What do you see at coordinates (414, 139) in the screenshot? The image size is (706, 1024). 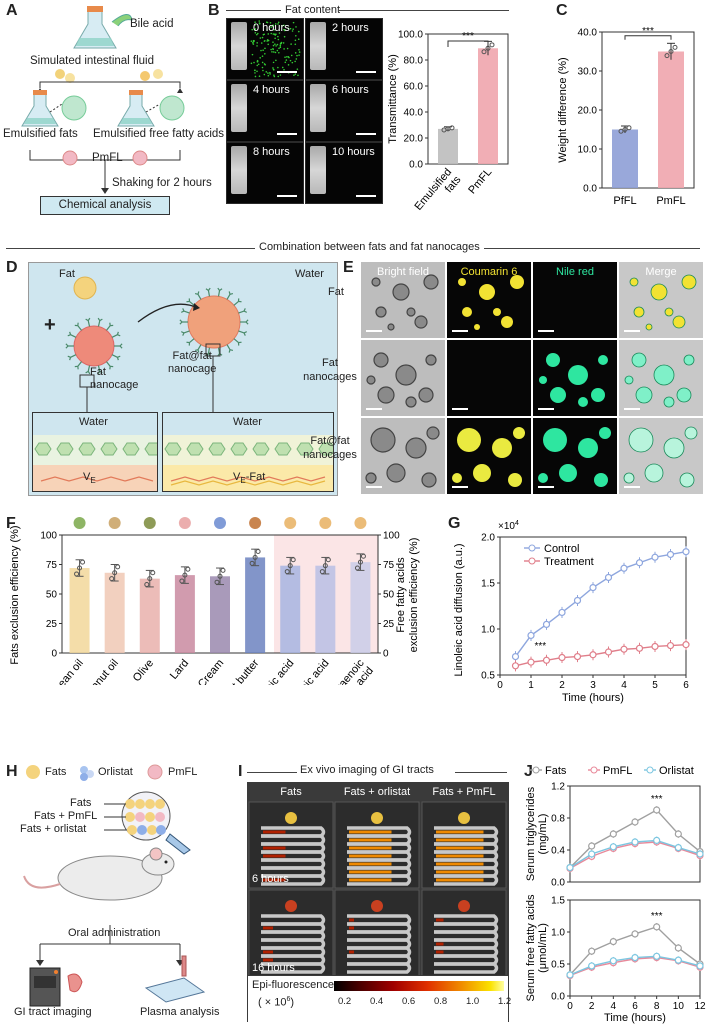 I see `y-tick-label: 20.0` at bounding box center [414, 139].